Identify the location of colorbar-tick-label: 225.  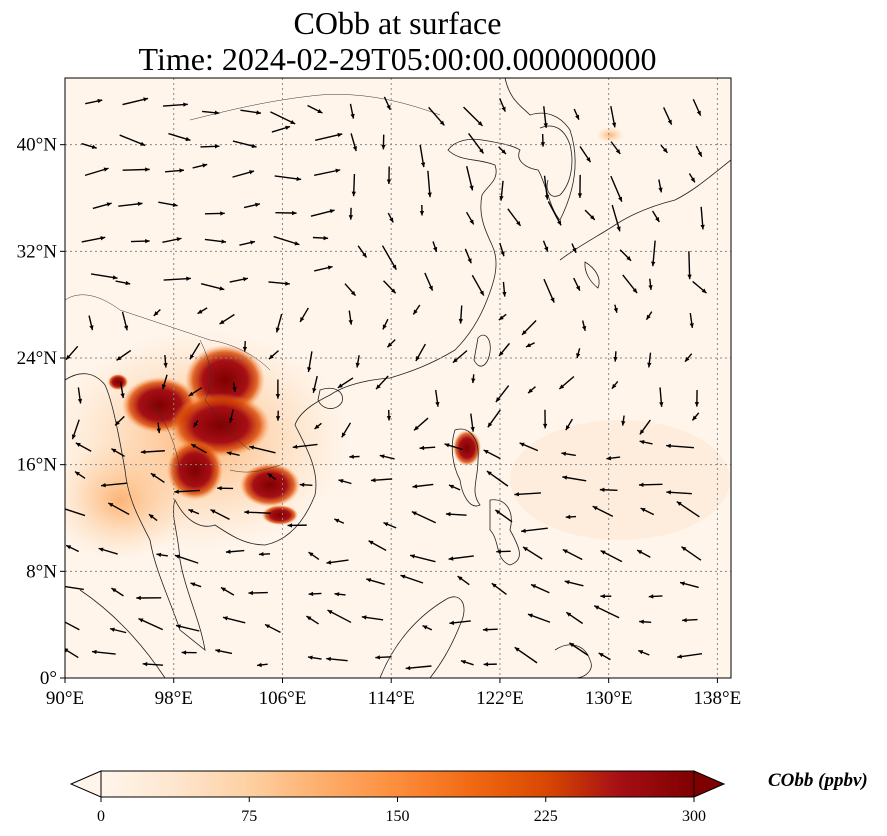
(546, 816).